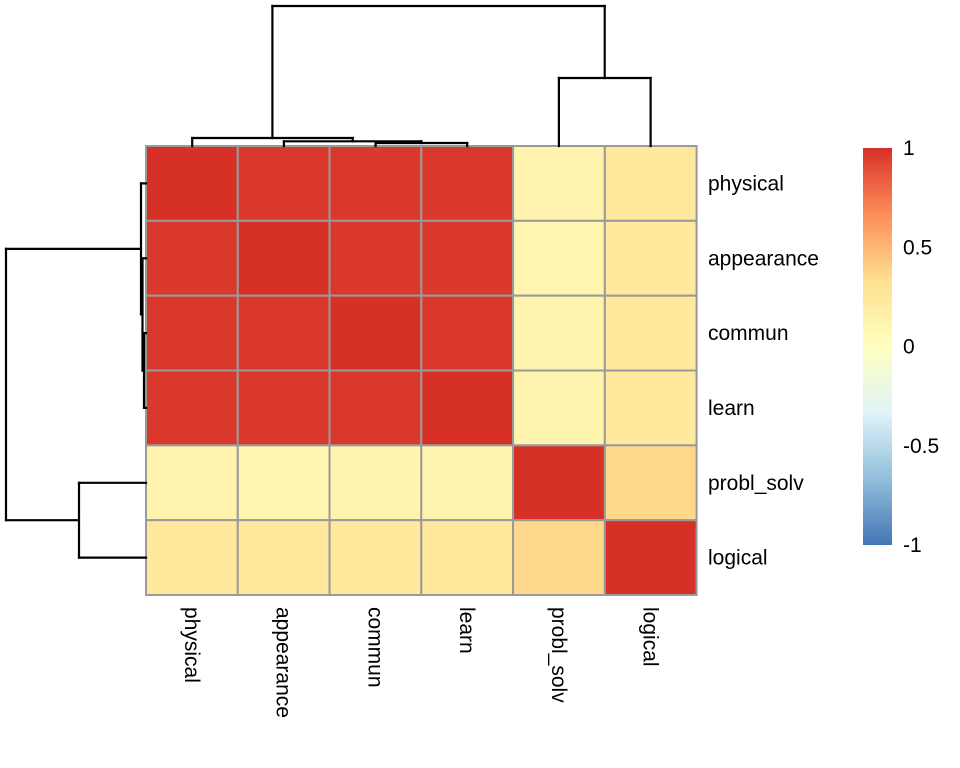 The height and width of the screenshot is (768, 960). Describe the element at coordinates (921, 446) in the screenshot. I see `color-legend-tick-label: -0.5` at that location.